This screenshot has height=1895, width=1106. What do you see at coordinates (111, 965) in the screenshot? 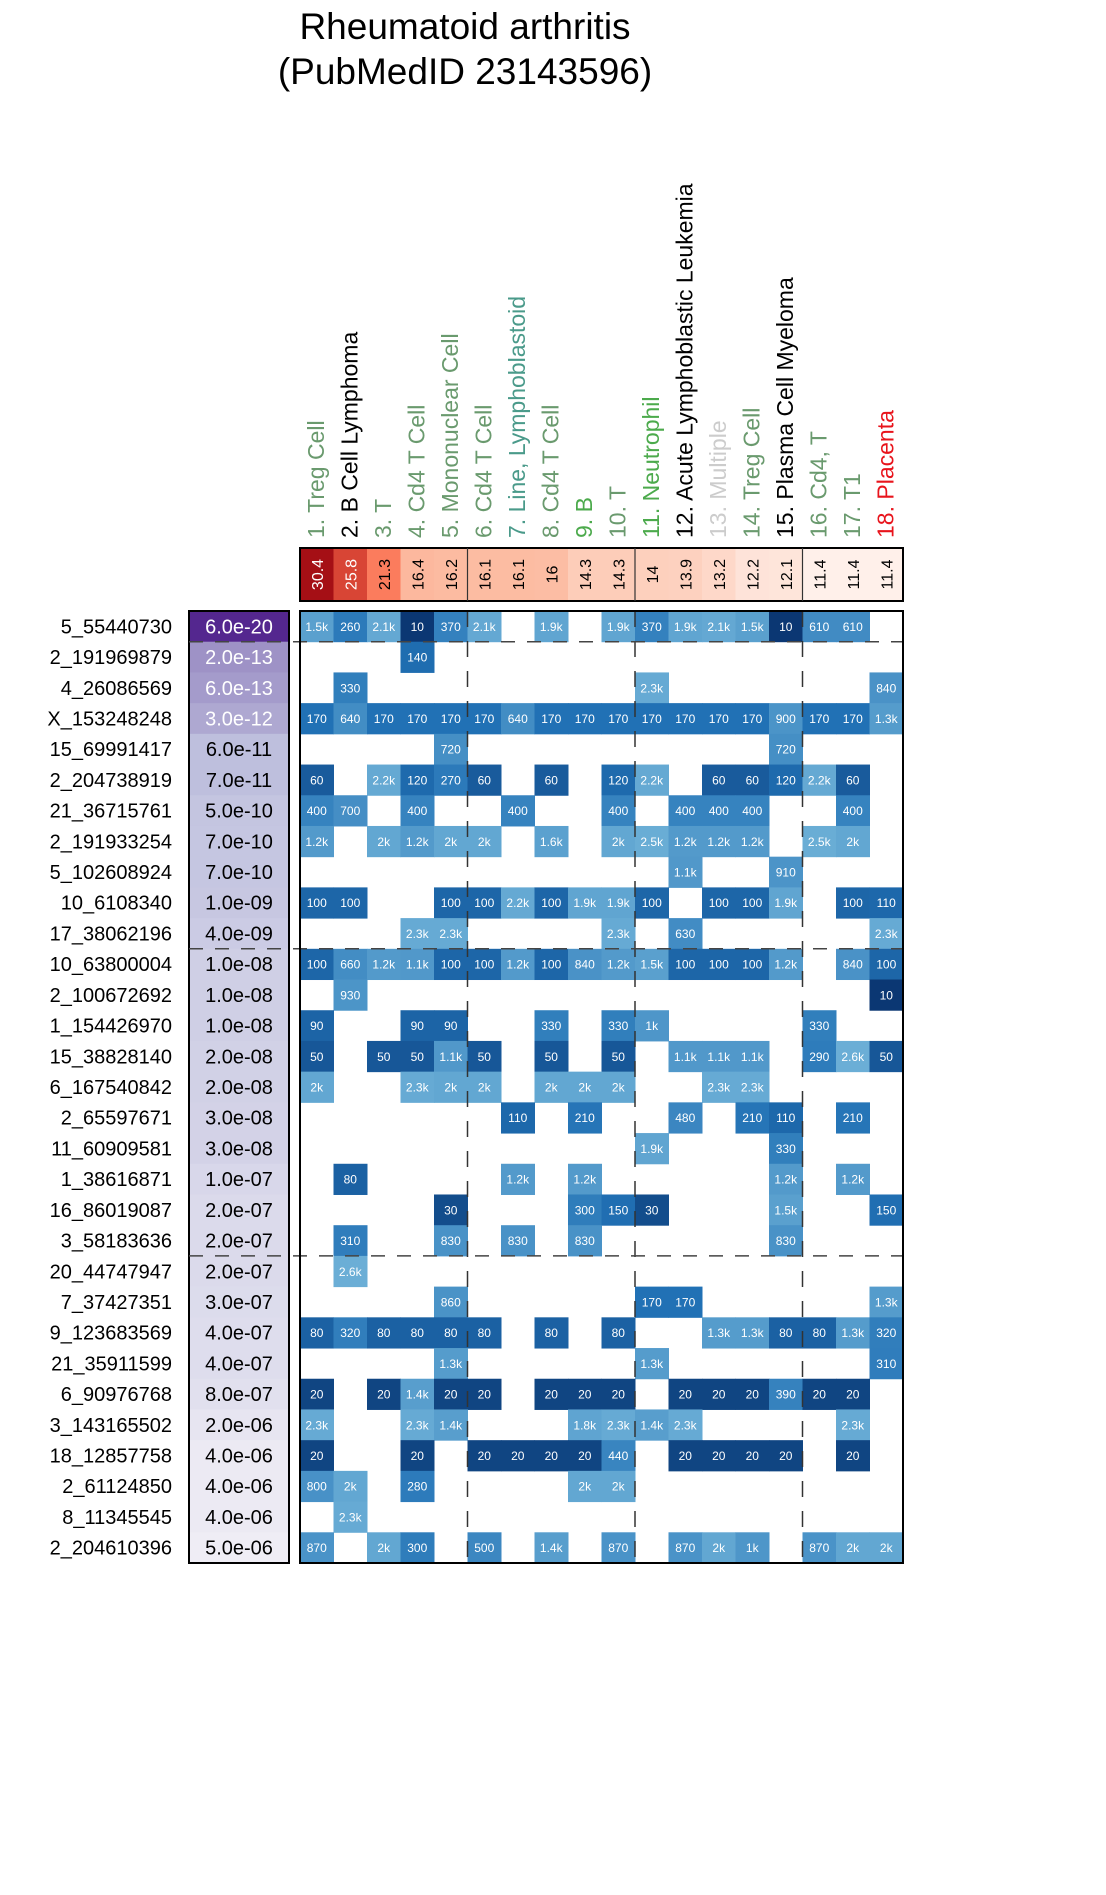
I see `row-label: 10_63800004` at bounding box center [111, 965].